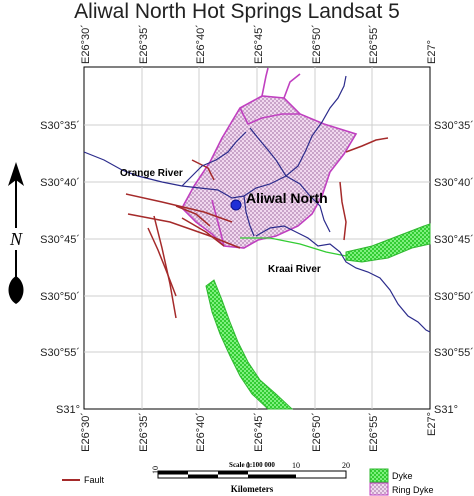 The height and width of the screenshot is (496, 474). What do you see at coordinates (294, 269) in the screenshot?
I see `kraai-river-label: Kraai River` at bounding box center [294, 269].